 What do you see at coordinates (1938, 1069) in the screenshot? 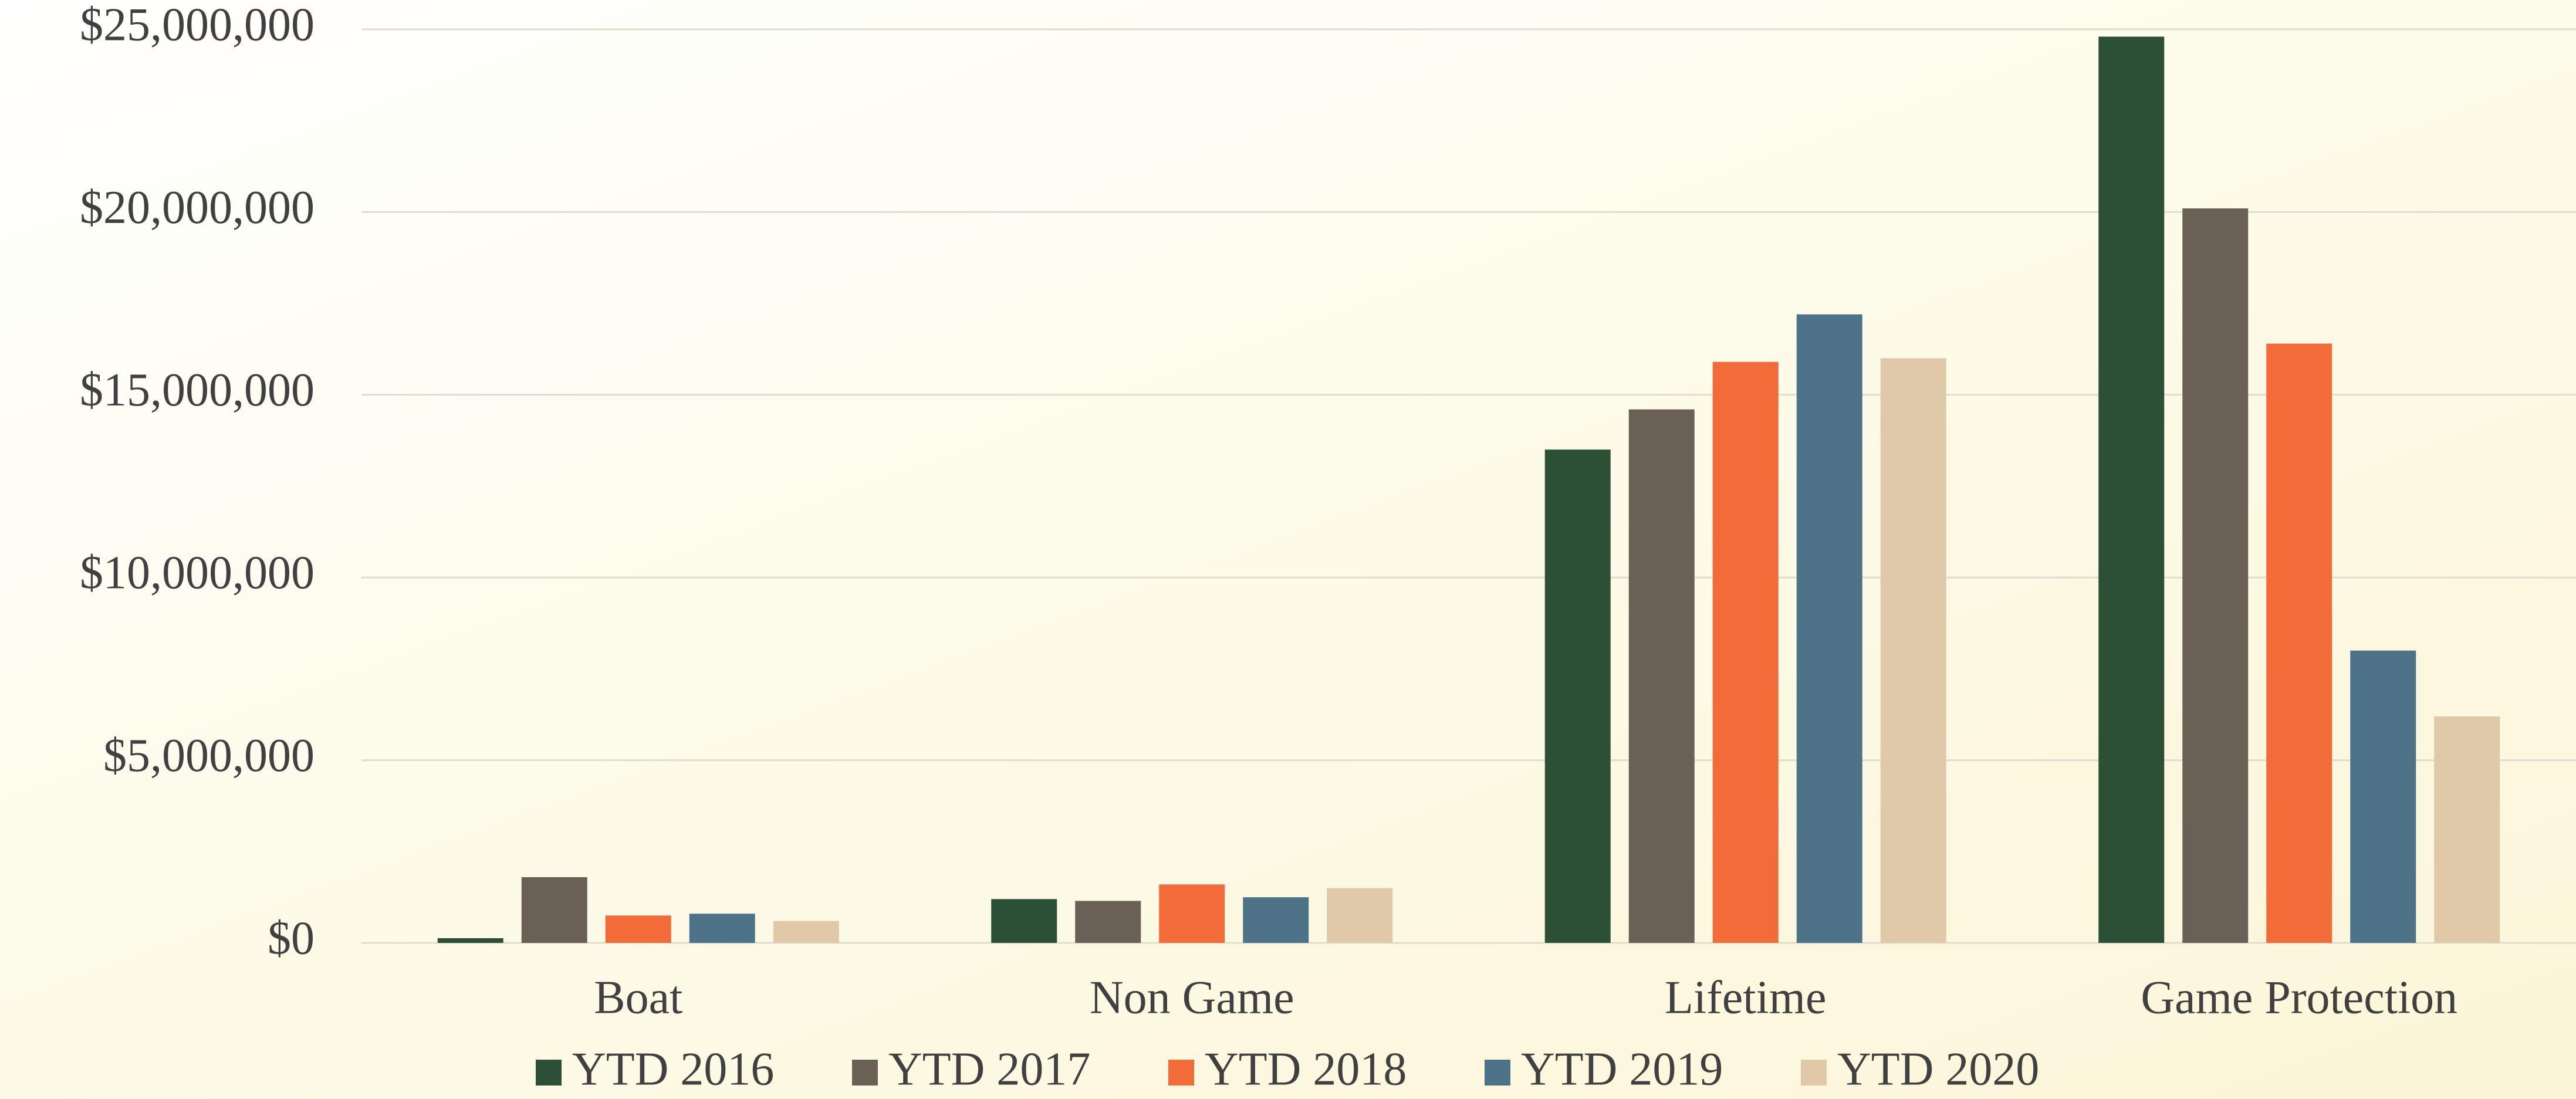
I see `legend-label: YTD 2020` at bounding box center [1938, 1069].